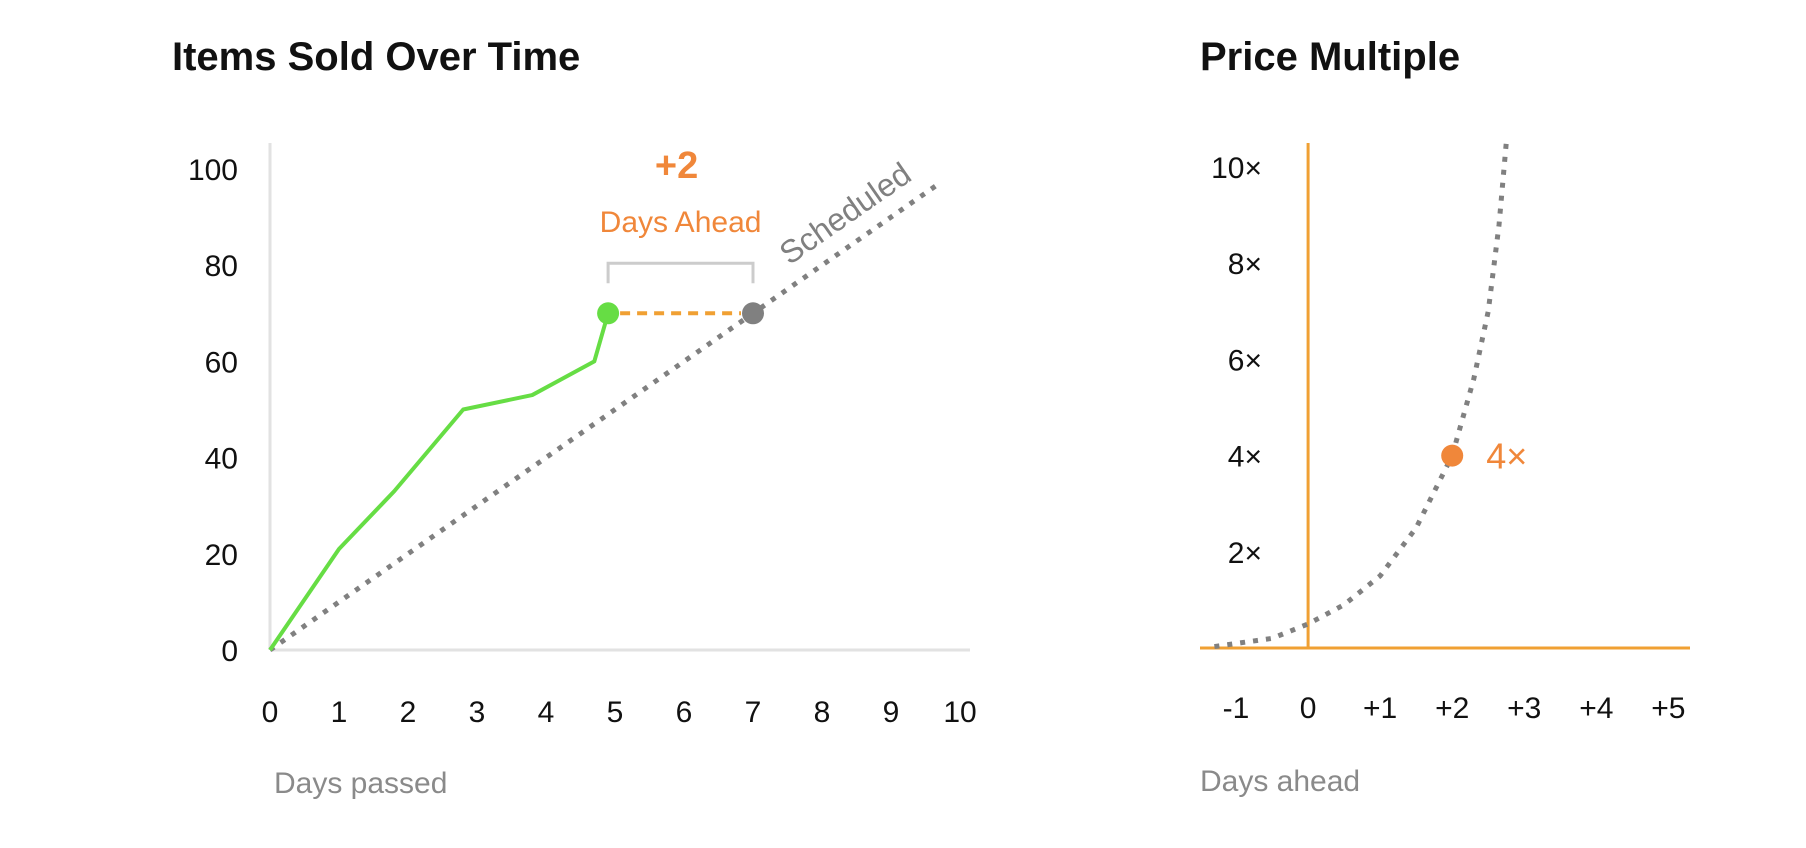  I want to click on left-x-tick-label: 1, so click(339, 712).